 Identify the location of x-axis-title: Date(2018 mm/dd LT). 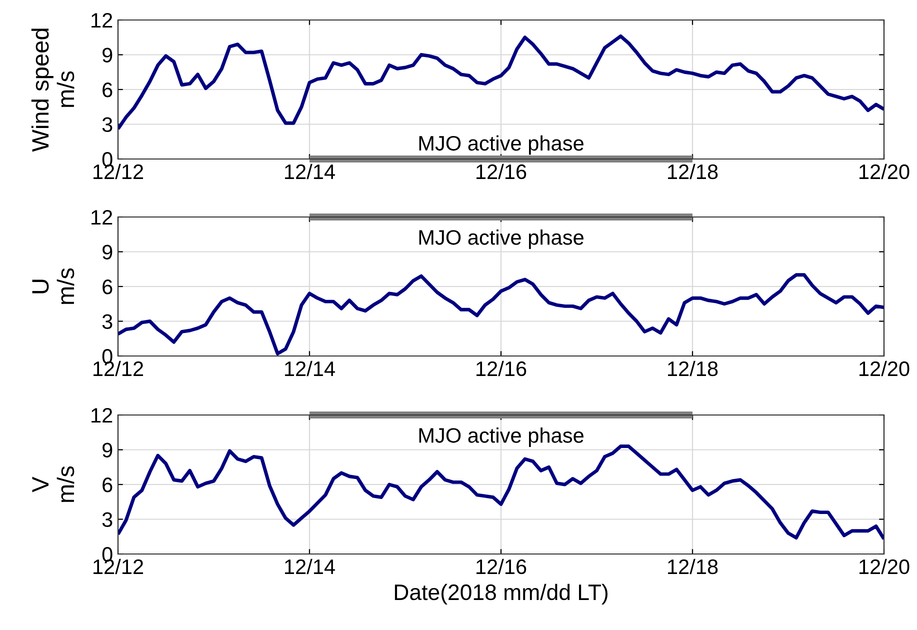
(501, 594).